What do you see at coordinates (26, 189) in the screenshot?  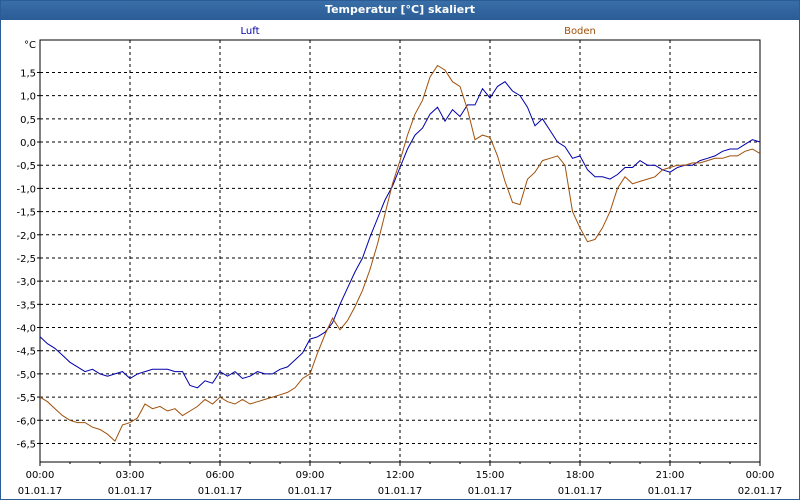 I see `y-tick-label: -1,0` at bounding box center [26, 189].